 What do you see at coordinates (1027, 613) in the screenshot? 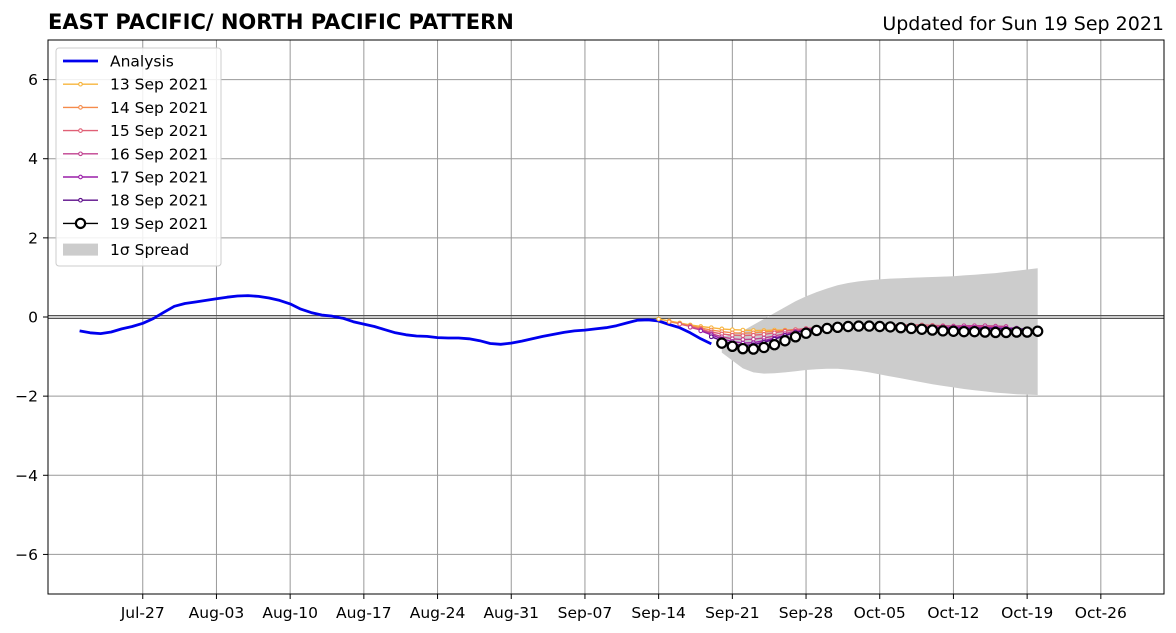
I see `x-tick-label: Oct-19` at bounding box center [1027, 613].